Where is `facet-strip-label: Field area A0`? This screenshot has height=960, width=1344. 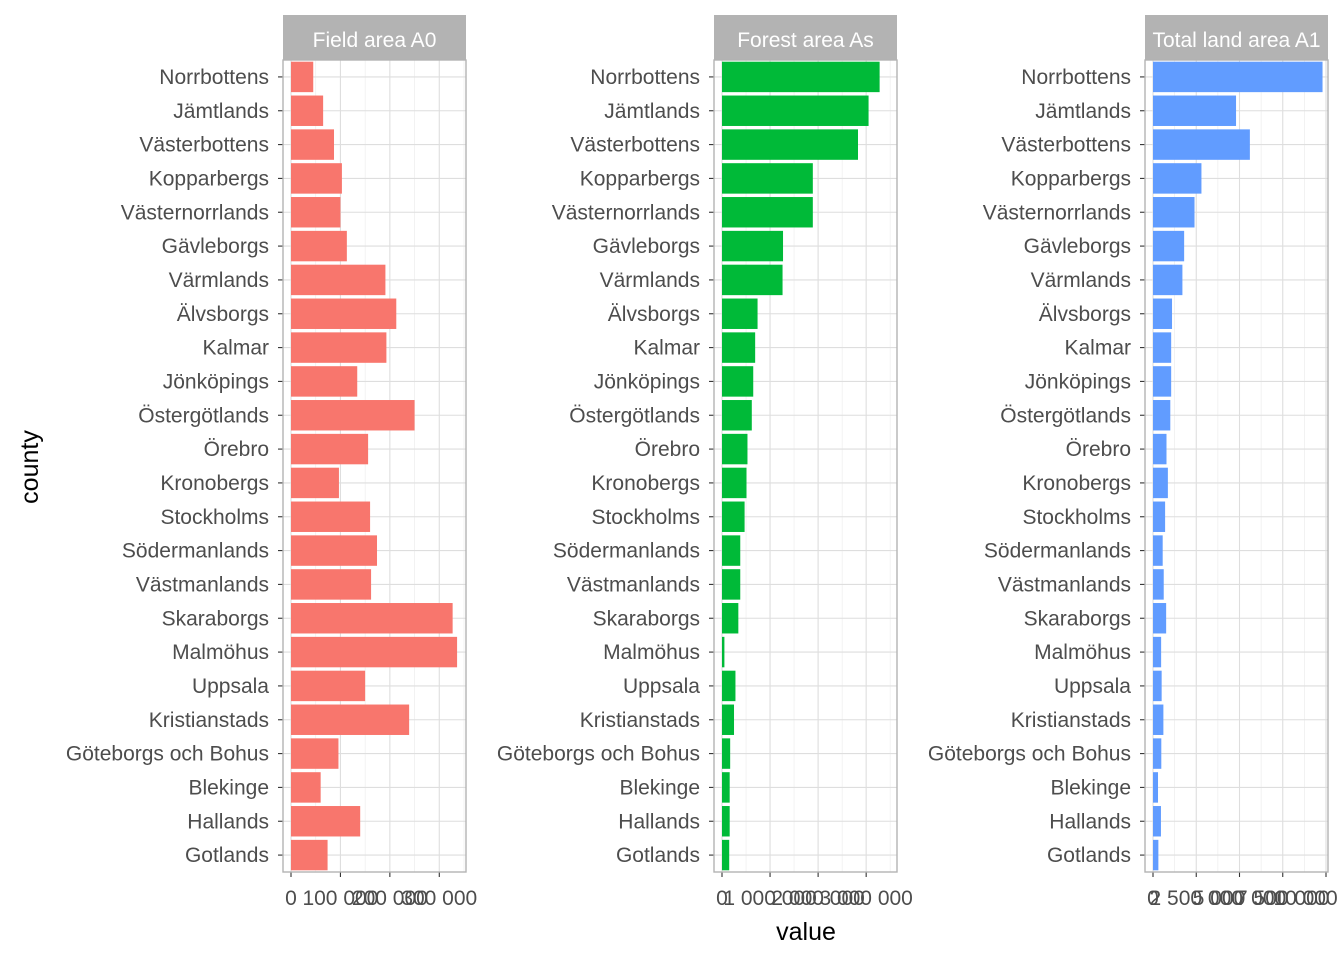 facet-strip-label: Field area A0 is located at coordinates (375, 40).